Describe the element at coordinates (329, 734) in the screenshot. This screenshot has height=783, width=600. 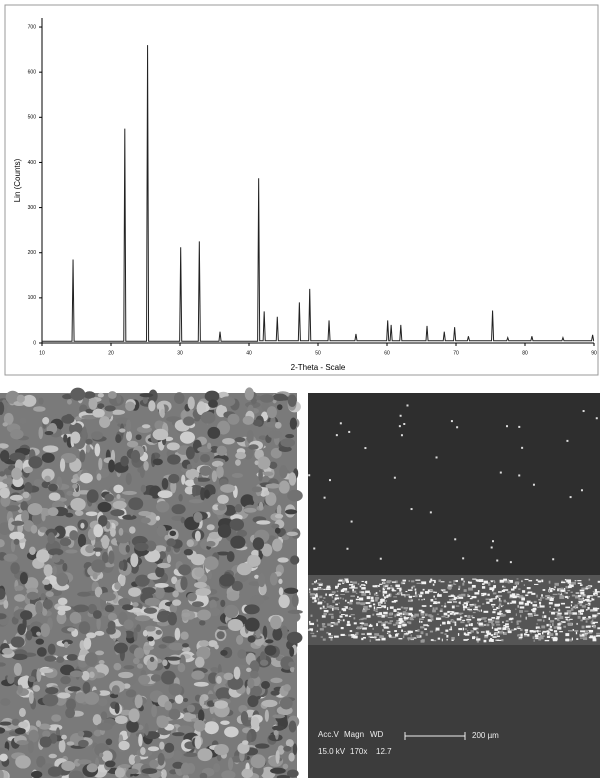
I see `sem-label: Acc.V` at that location.